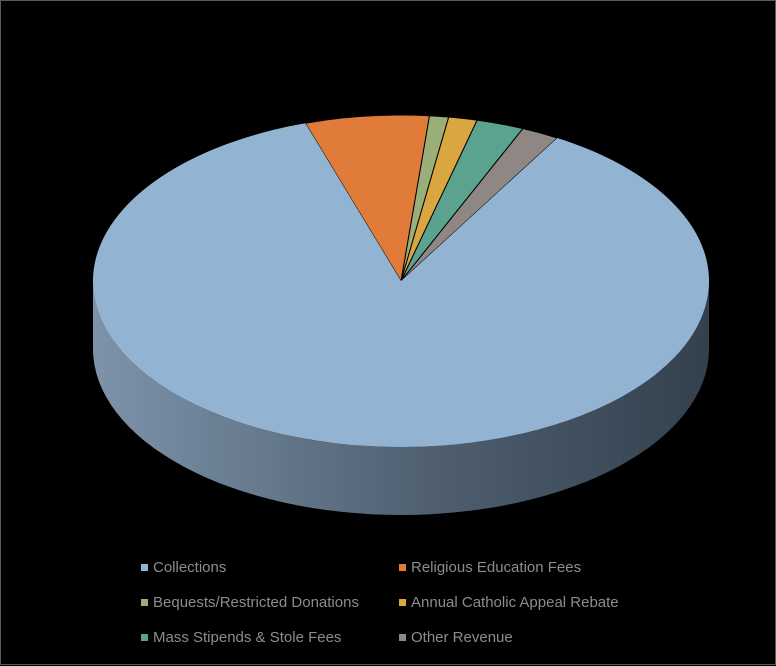  What do you see at coordinates (515, 602) in the screenshot?
I see `legend-label: Annual Catholic Appeal Rebate` at bounding box center [515, 602].